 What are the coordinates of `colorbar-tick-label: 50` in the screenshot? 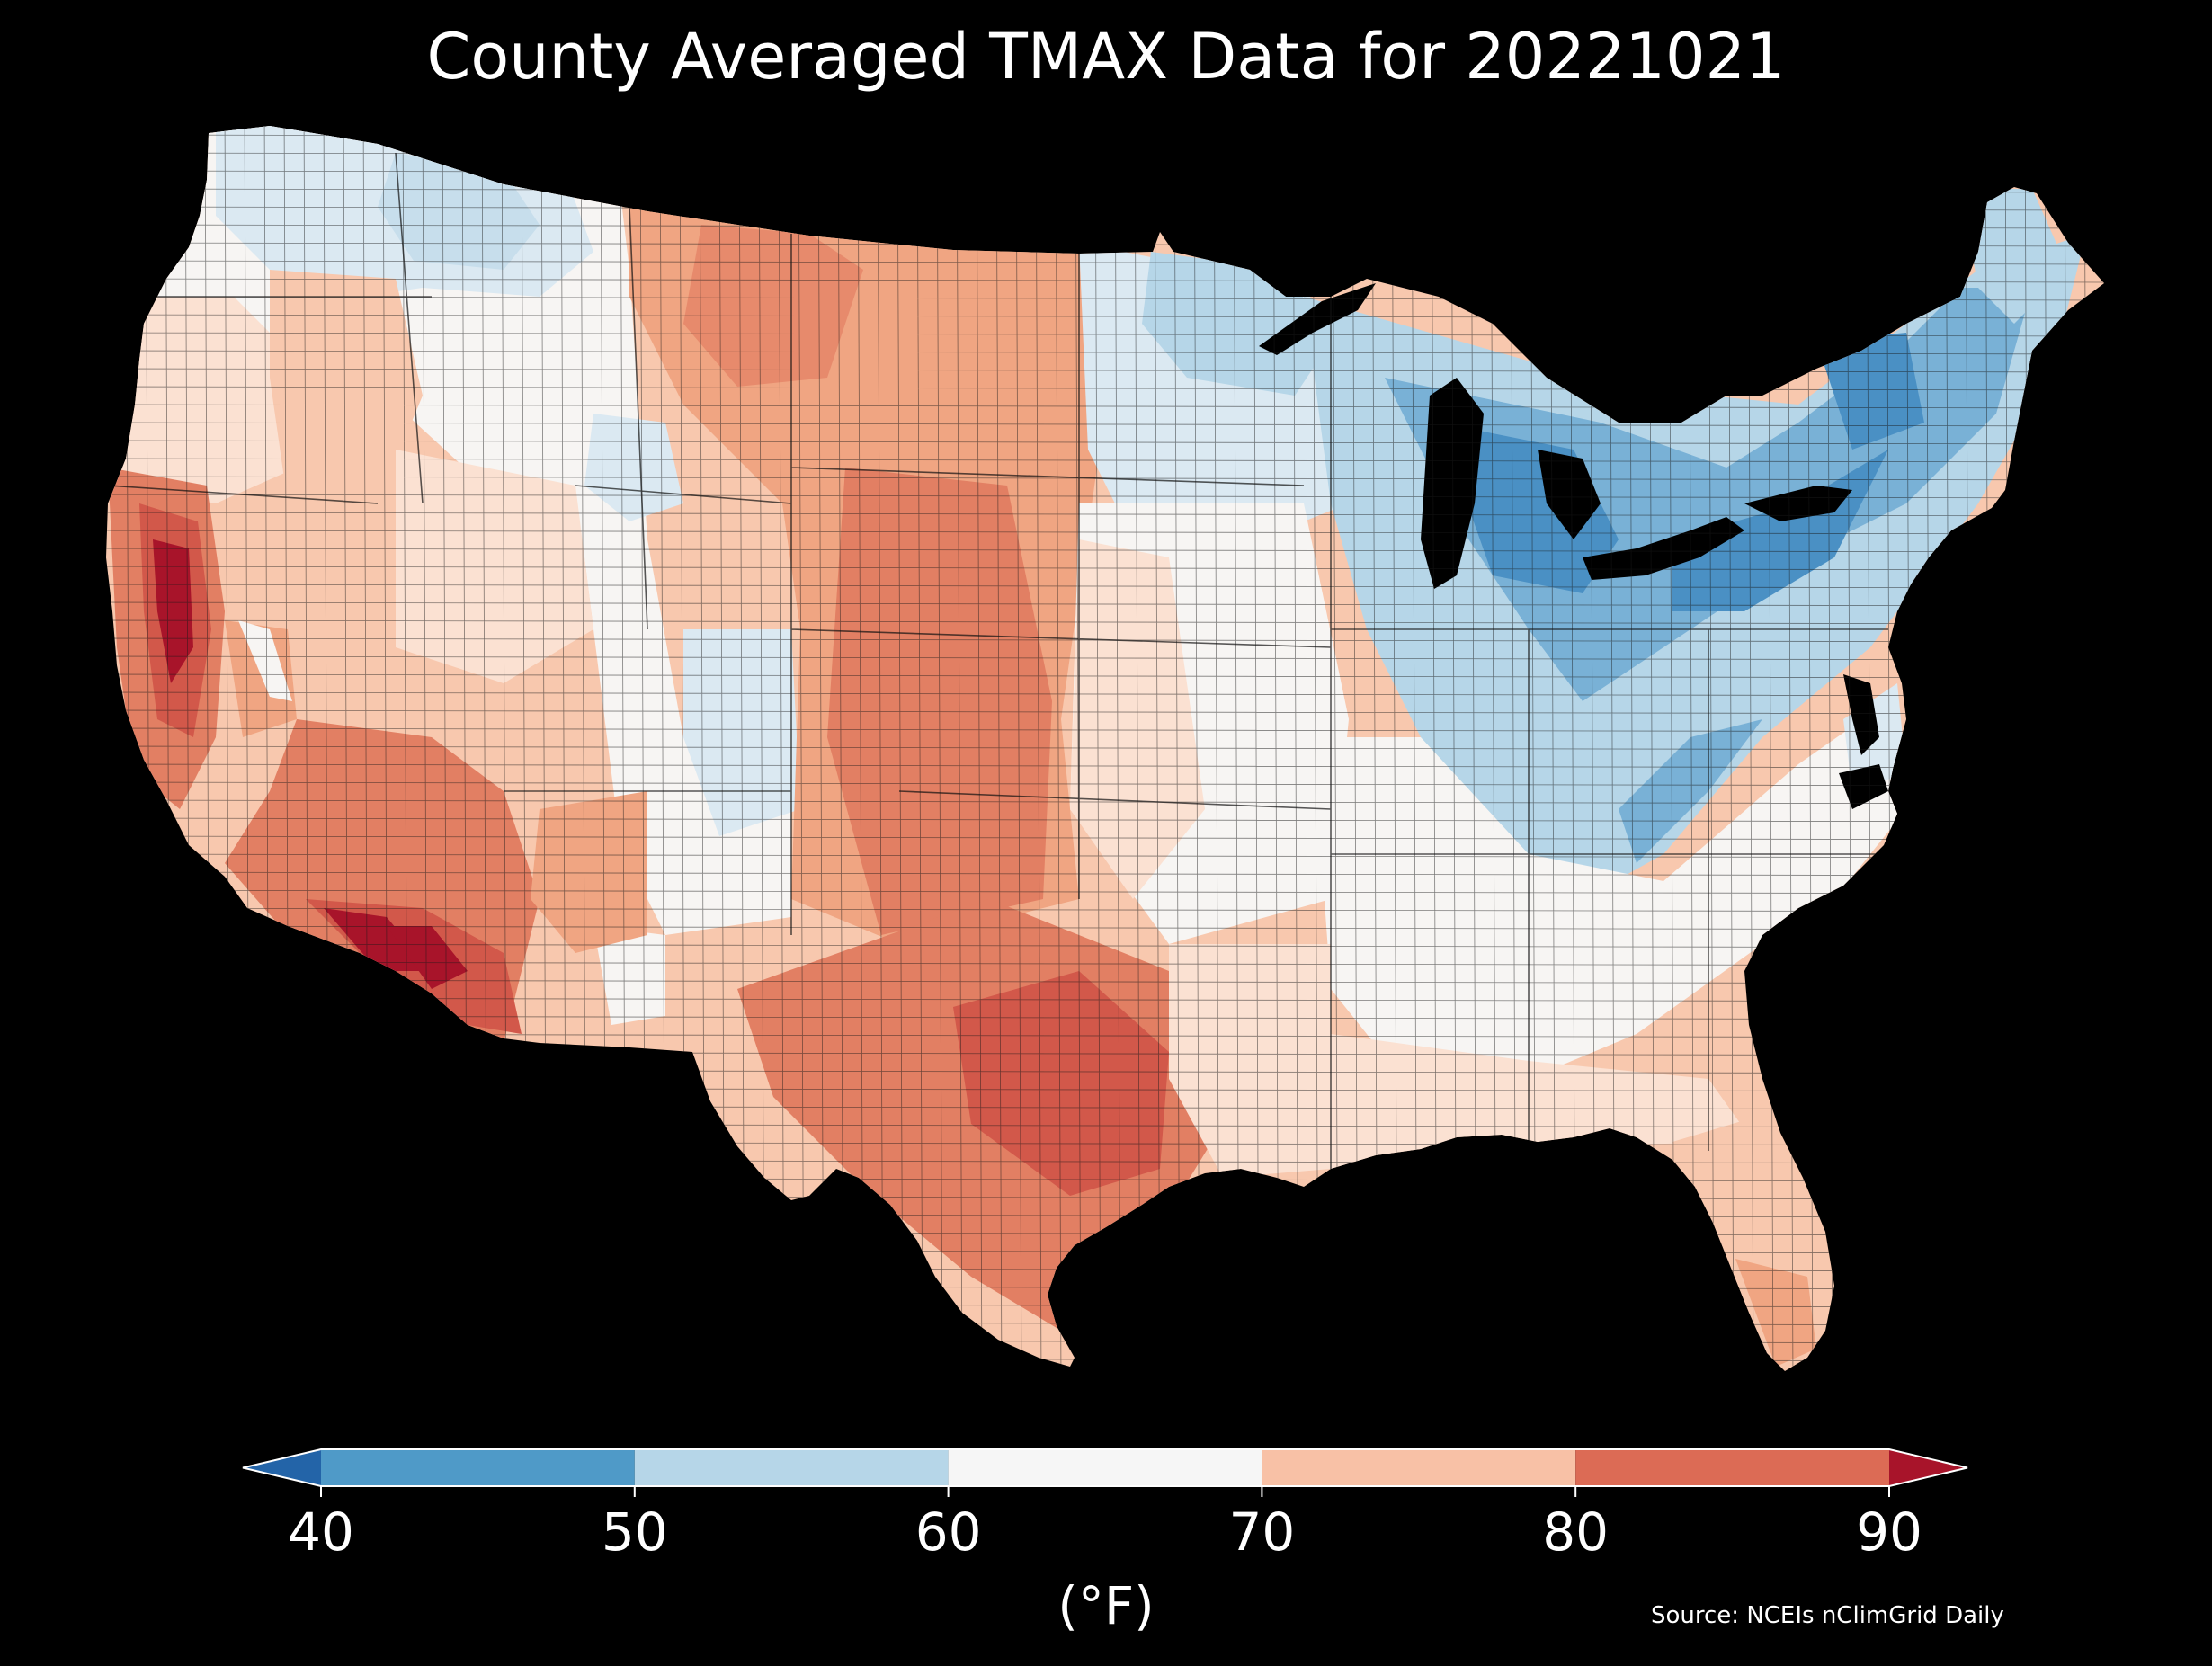 It's located at (634, 1532).